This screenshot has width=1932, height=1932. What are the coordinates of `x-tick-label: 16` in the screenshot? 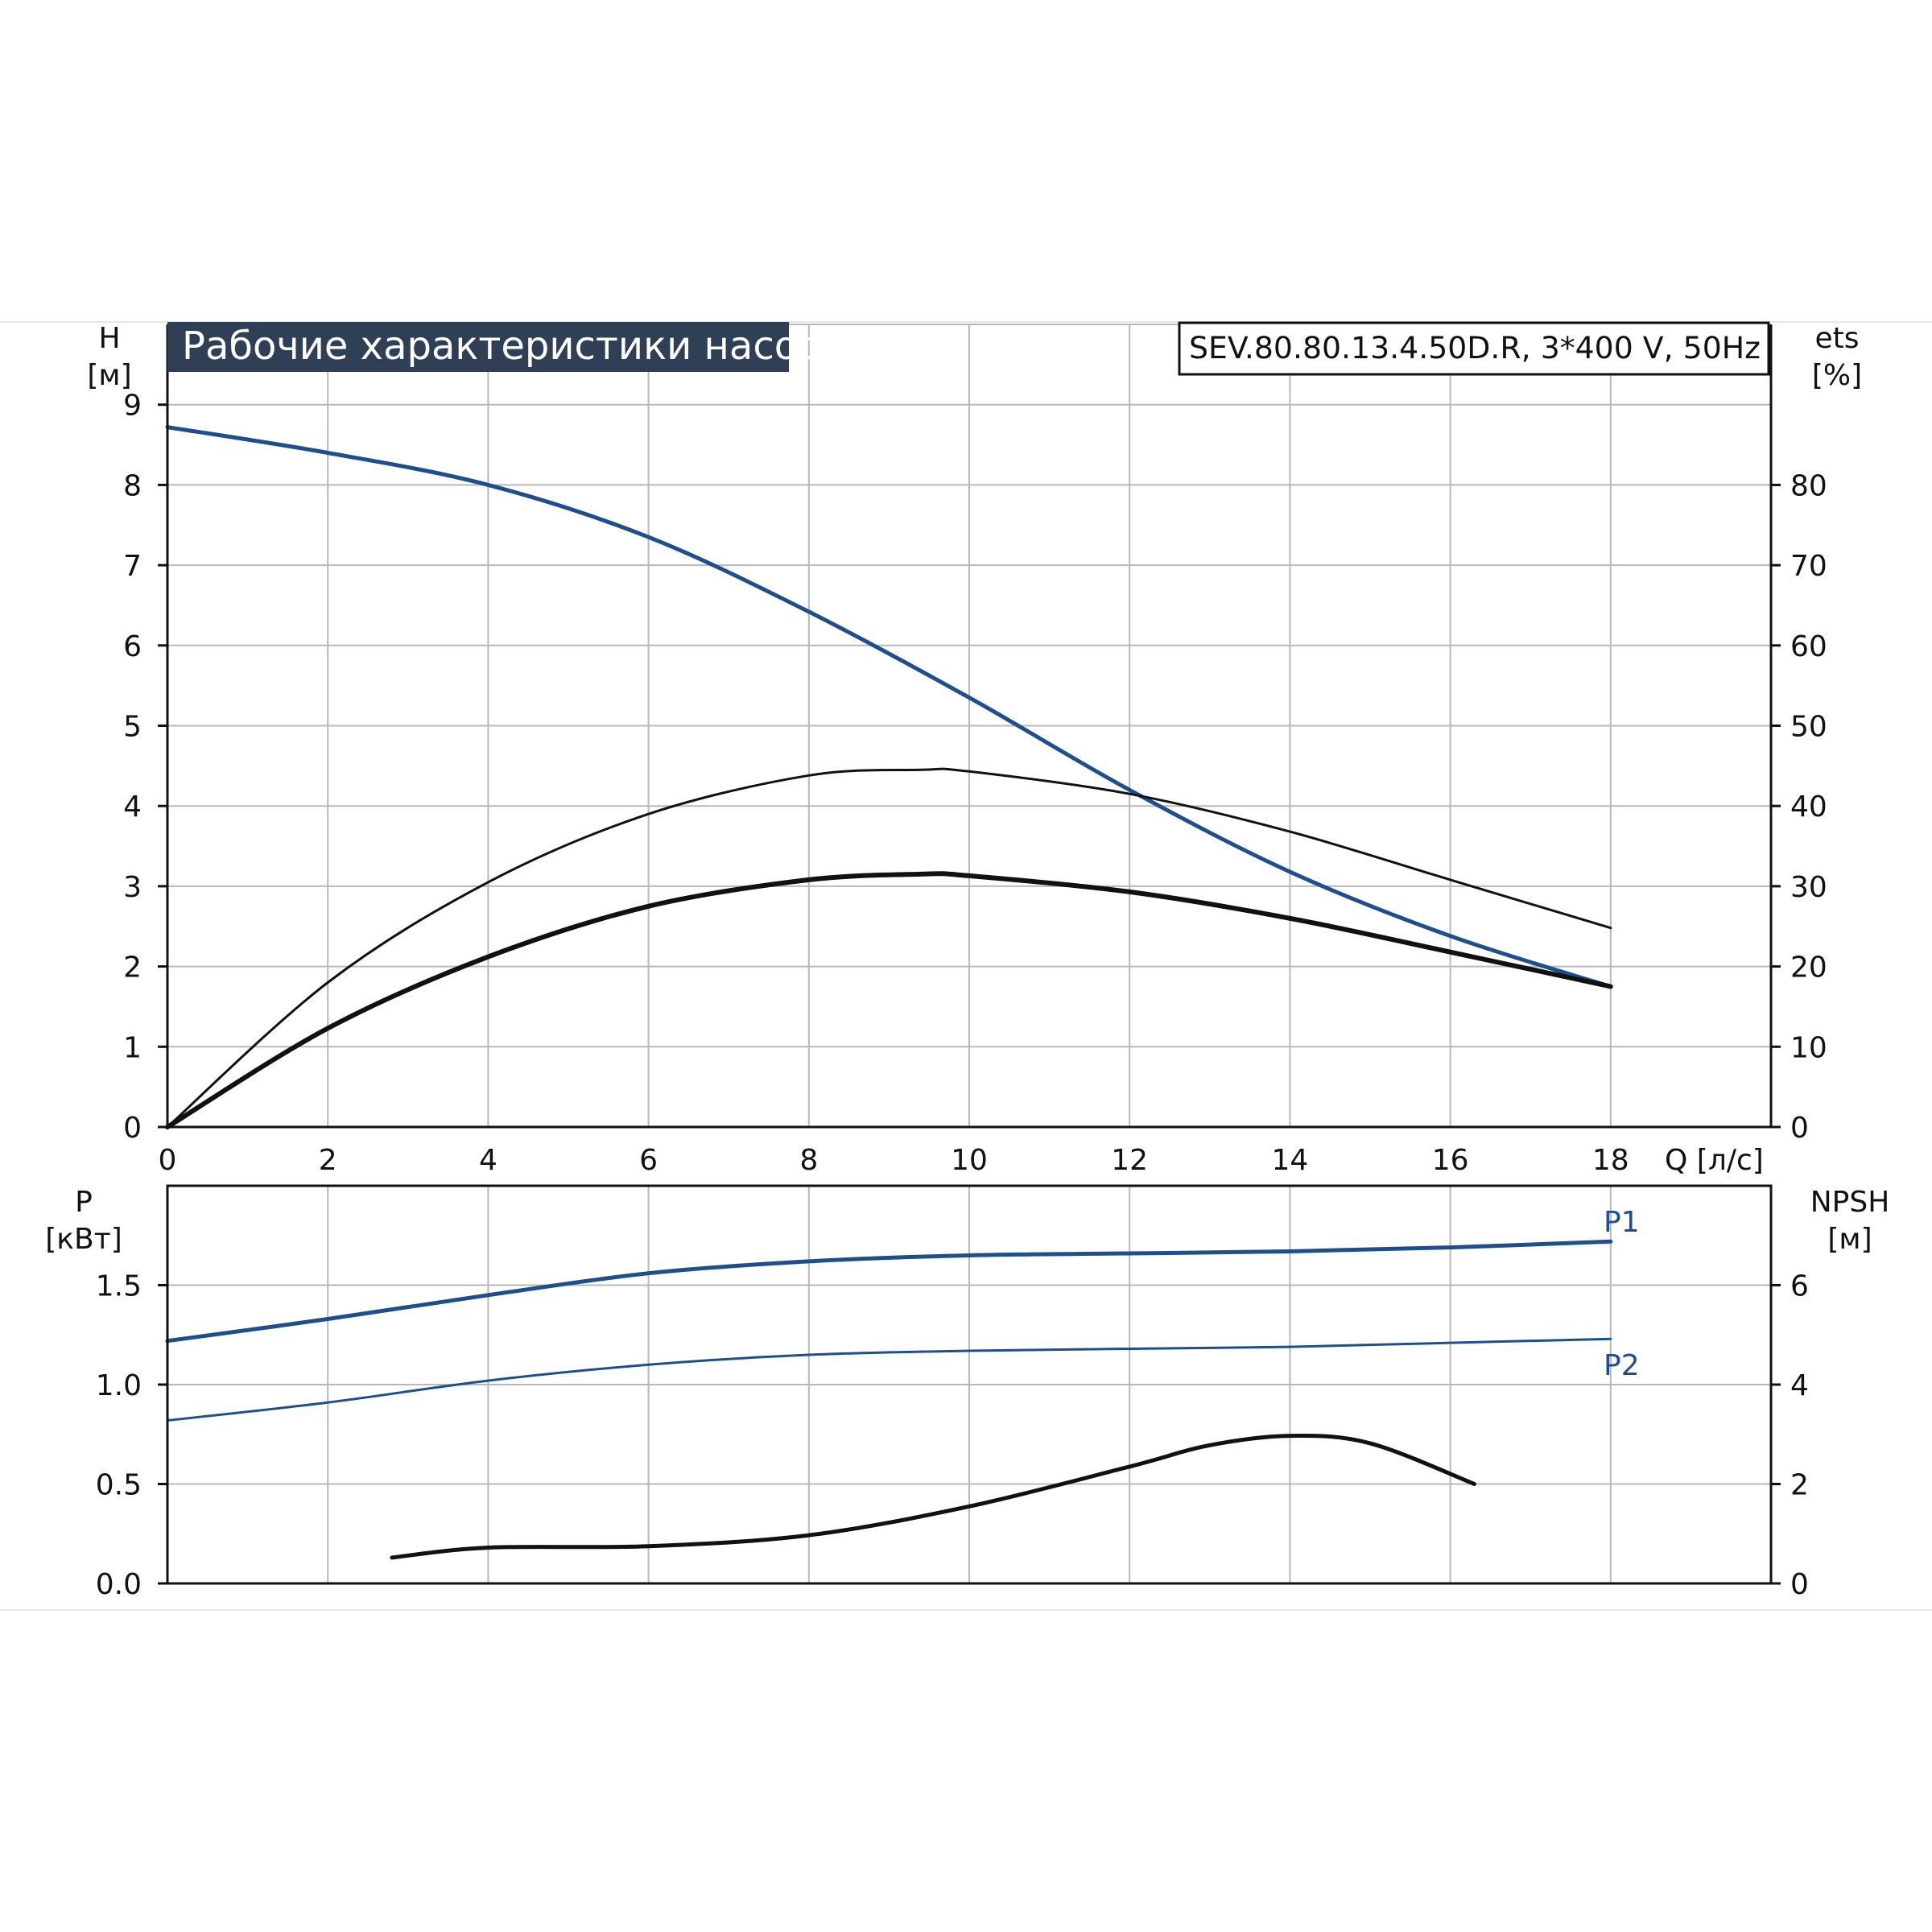 It's located at (1450, 1160).